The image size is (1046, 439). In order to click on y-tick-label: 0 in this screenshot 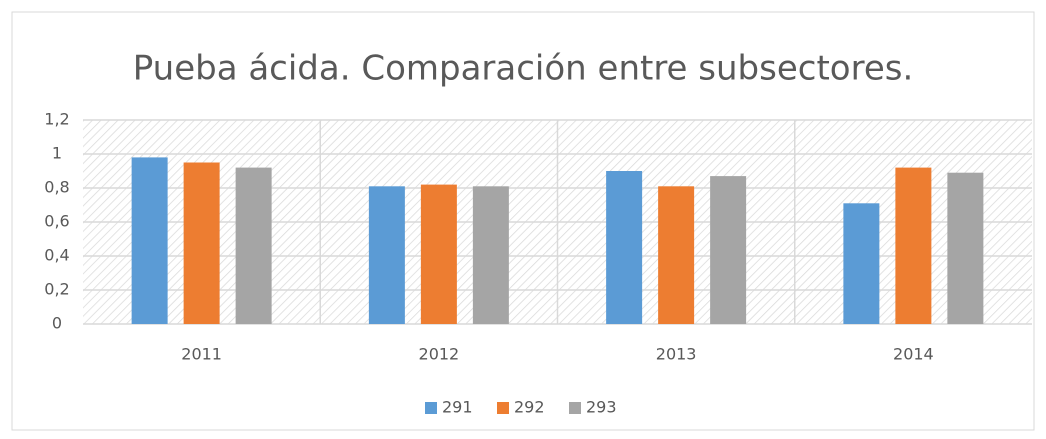, I will do `click(57, 323)`.